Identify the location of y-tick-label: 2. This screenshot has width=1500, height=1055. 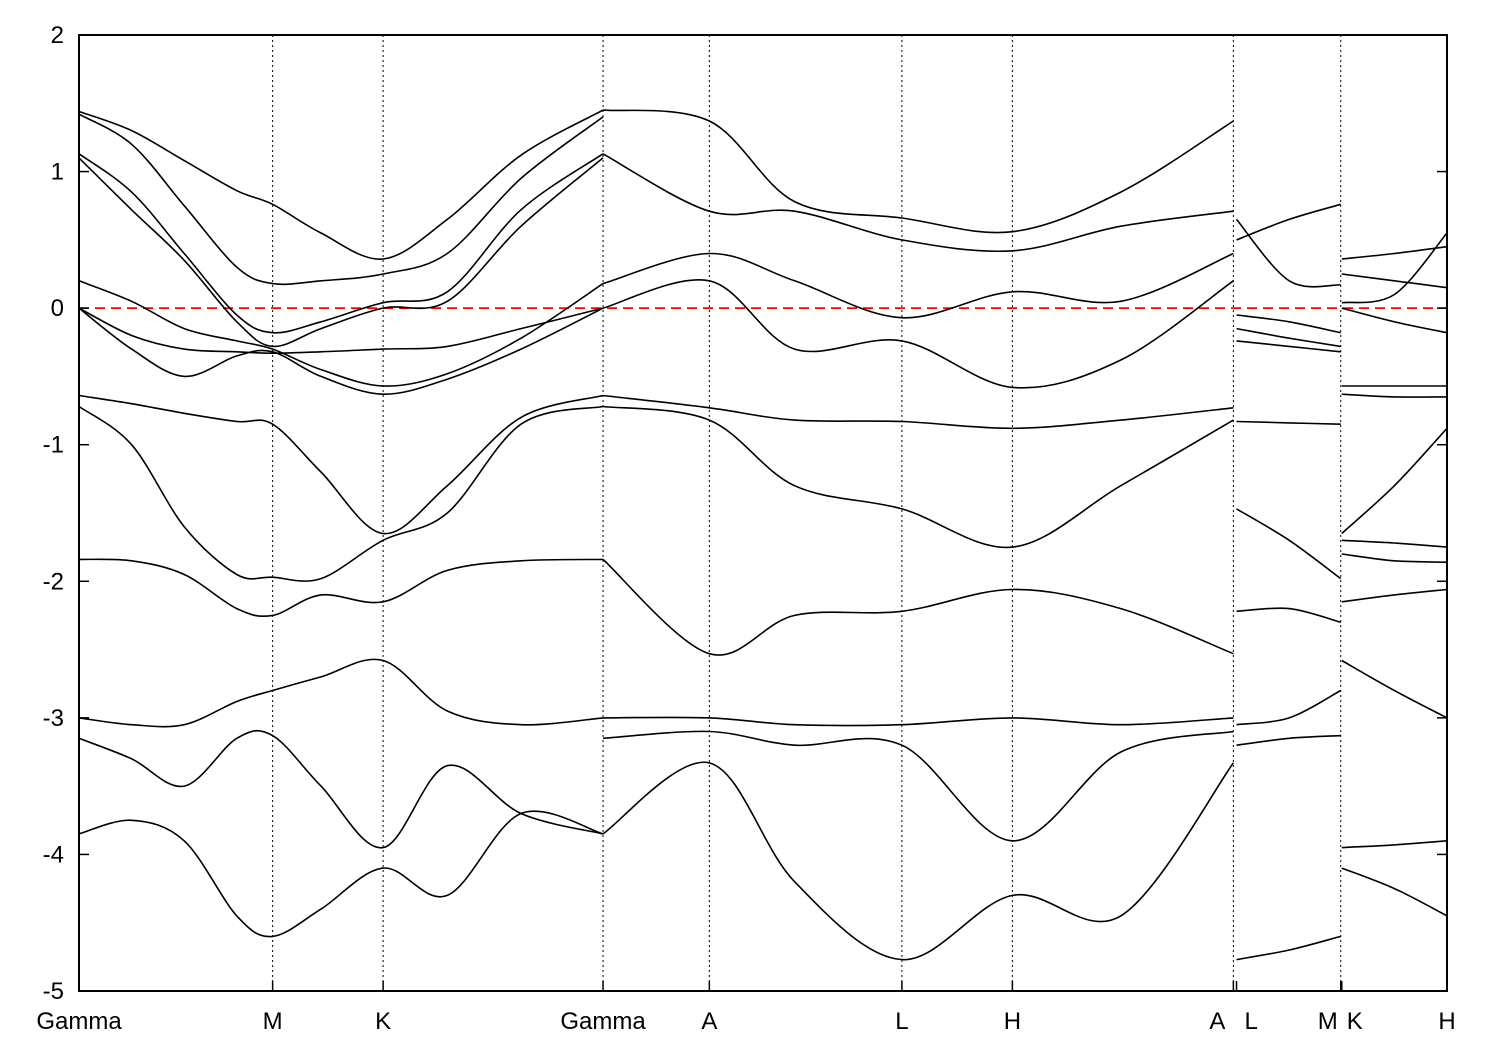
(57, 35).